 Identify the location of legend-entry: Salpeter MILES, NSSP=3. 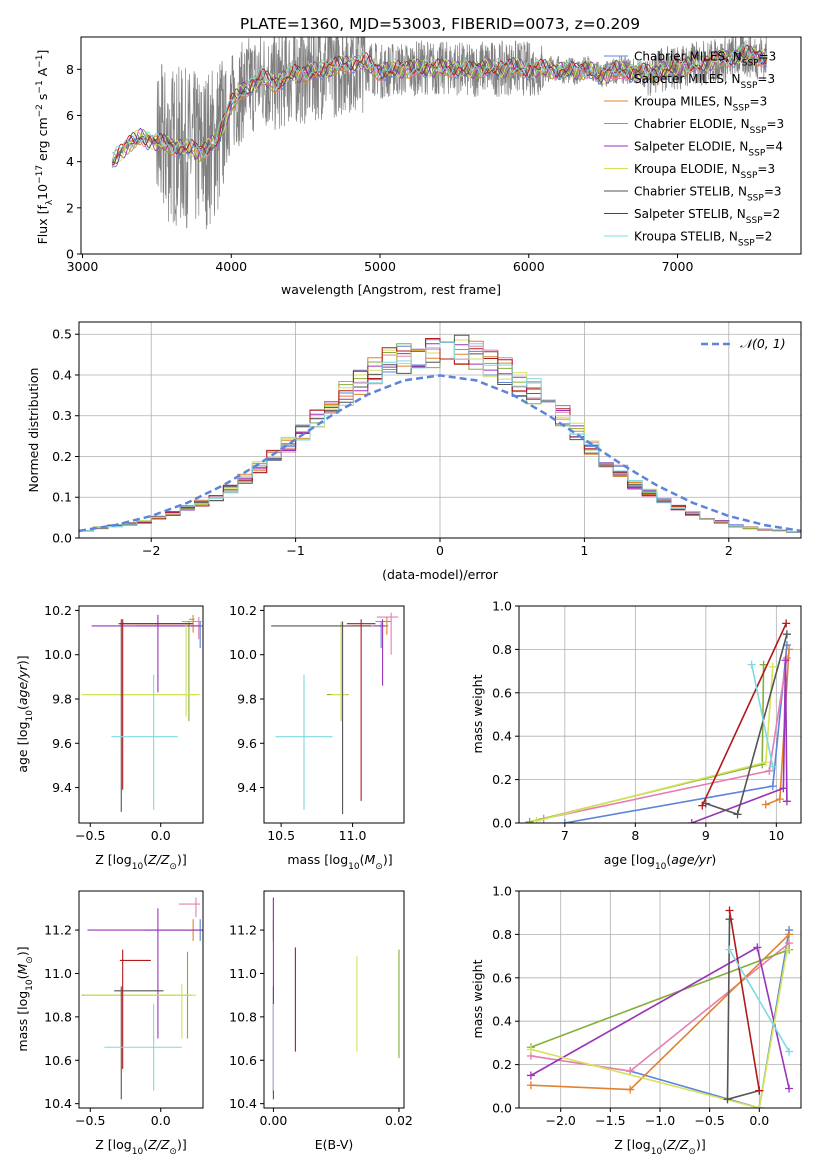
(704, 81).